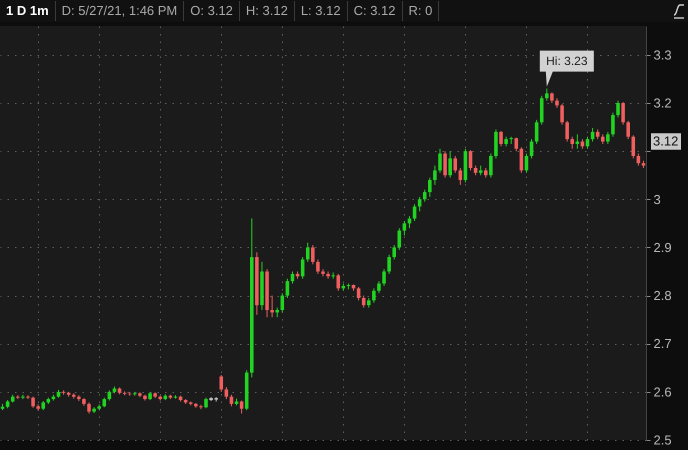 The image size is (688, 450). What do you see at coordinates (375, 11) in the screenshot?
I see `text: C: 3.12` at bounding box center [375, 11].